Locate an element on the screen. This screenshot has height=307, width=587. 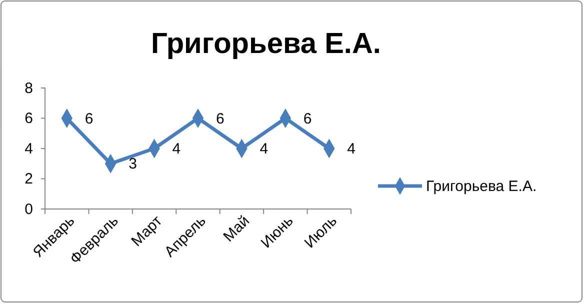
y-tick-label: 6 is located at coordinates (28, 119).